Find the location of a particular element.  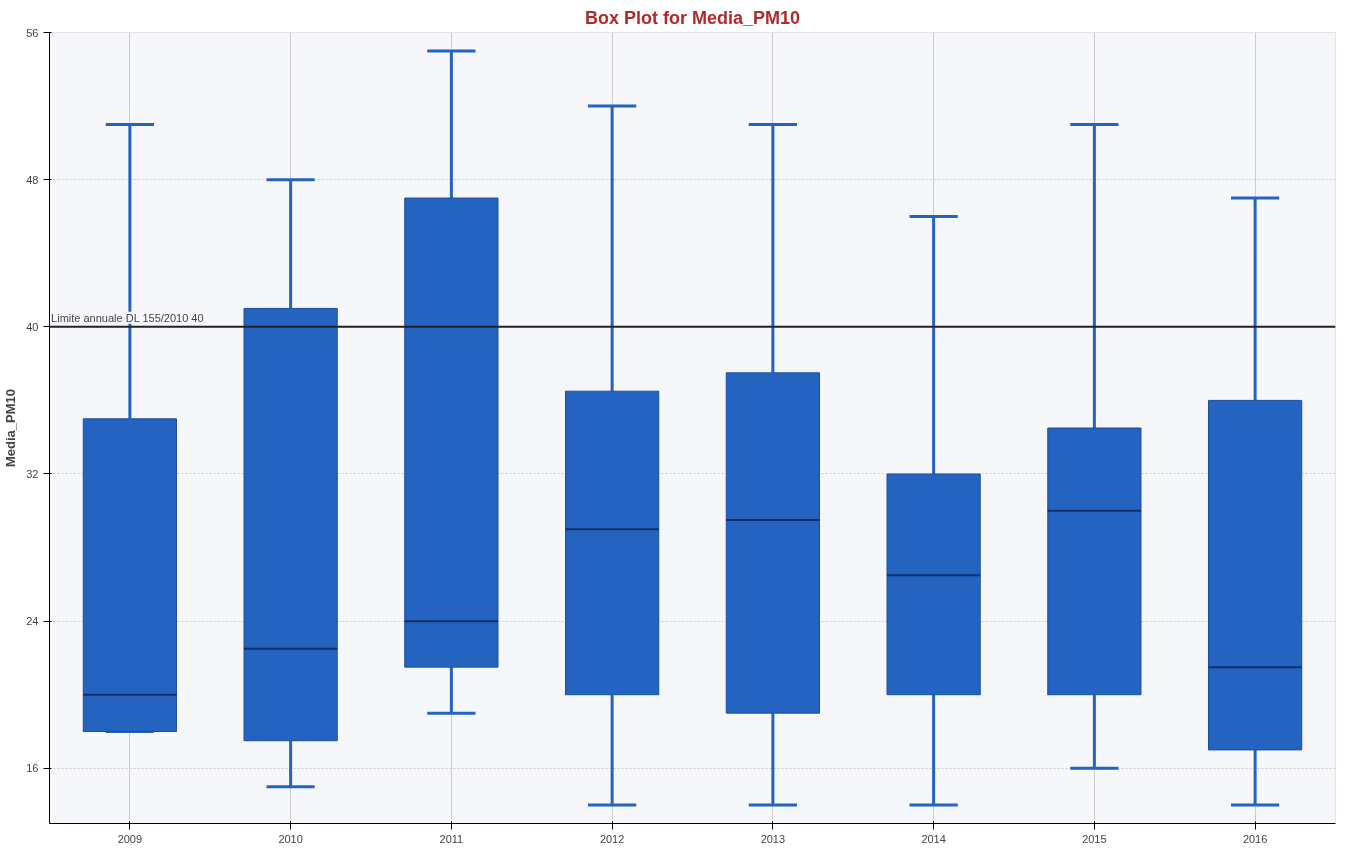

y-tick-label: 48 is located at coordinates (32, 179).